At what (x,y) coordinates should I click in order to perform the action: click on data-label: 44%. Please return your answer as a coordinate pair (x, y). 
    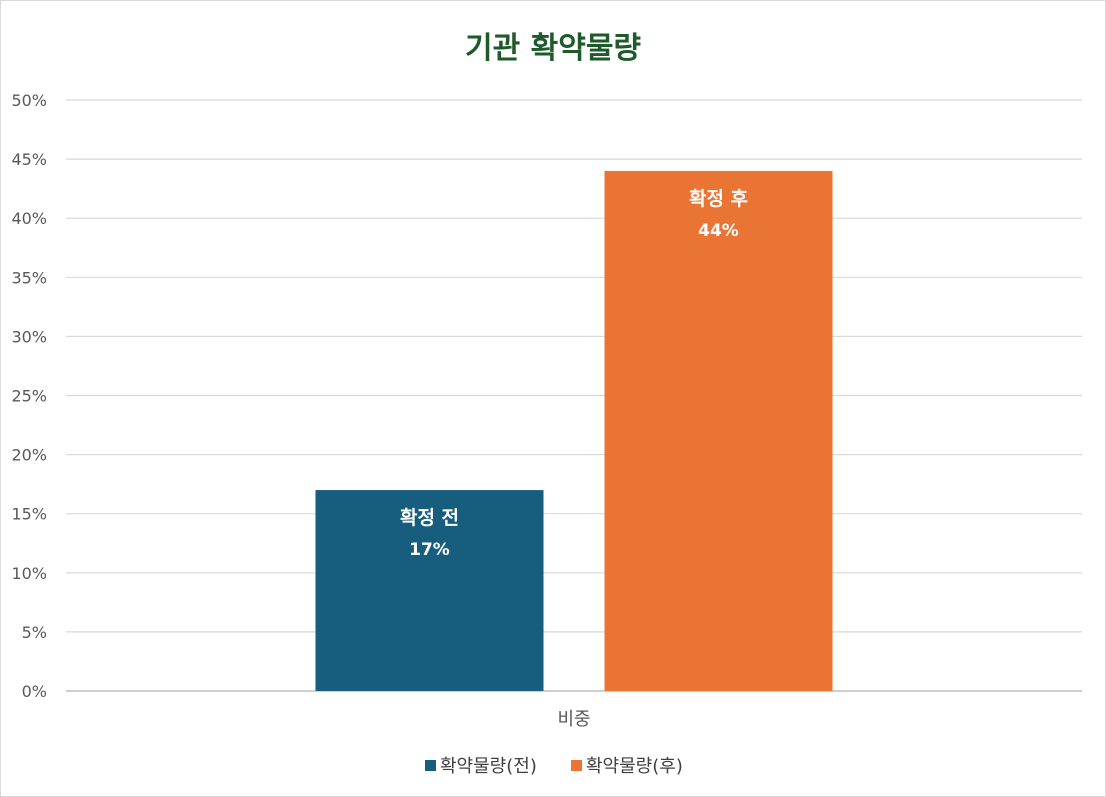
    Looking at the image, I should click on (718, 231).